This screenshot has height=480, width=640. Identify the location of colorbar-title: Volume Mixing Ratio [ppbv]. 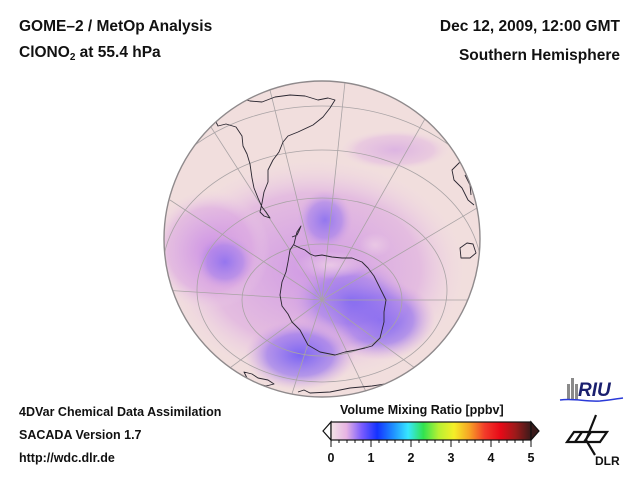
(422, 410).